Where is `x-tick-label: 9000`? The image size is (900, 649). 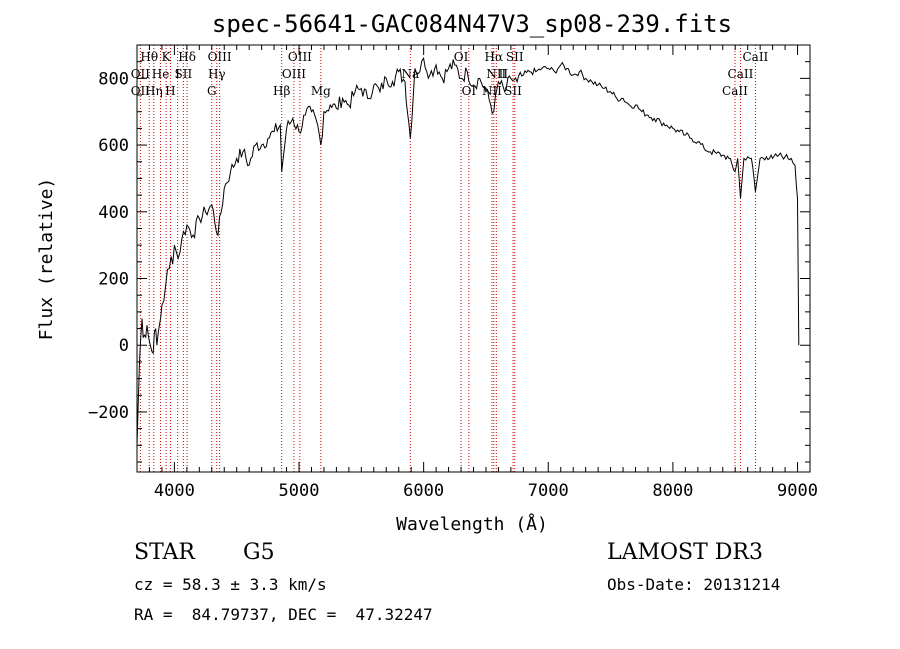 x-tick-label: 9000 is located at coordinates (797, 491).